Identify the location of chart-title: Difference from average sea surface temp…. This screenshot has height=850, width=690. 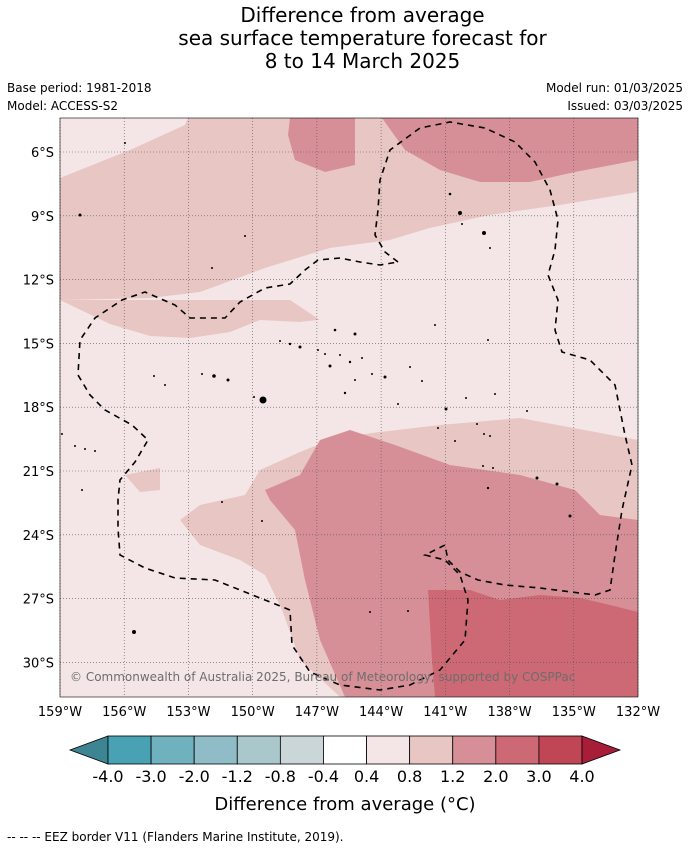
(345, 38).